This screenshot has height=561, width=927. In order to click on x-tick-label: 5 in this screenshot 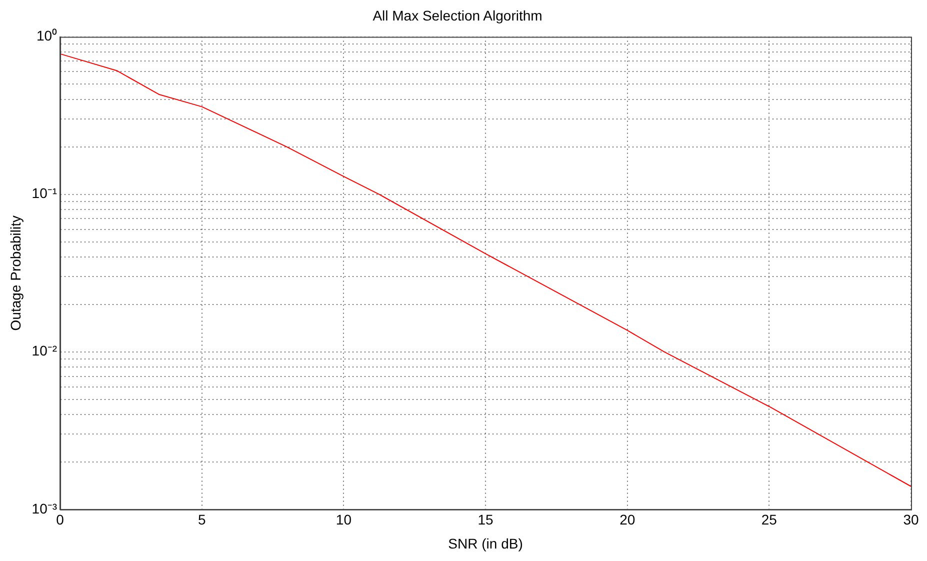, I will do `click(202, 520)`.